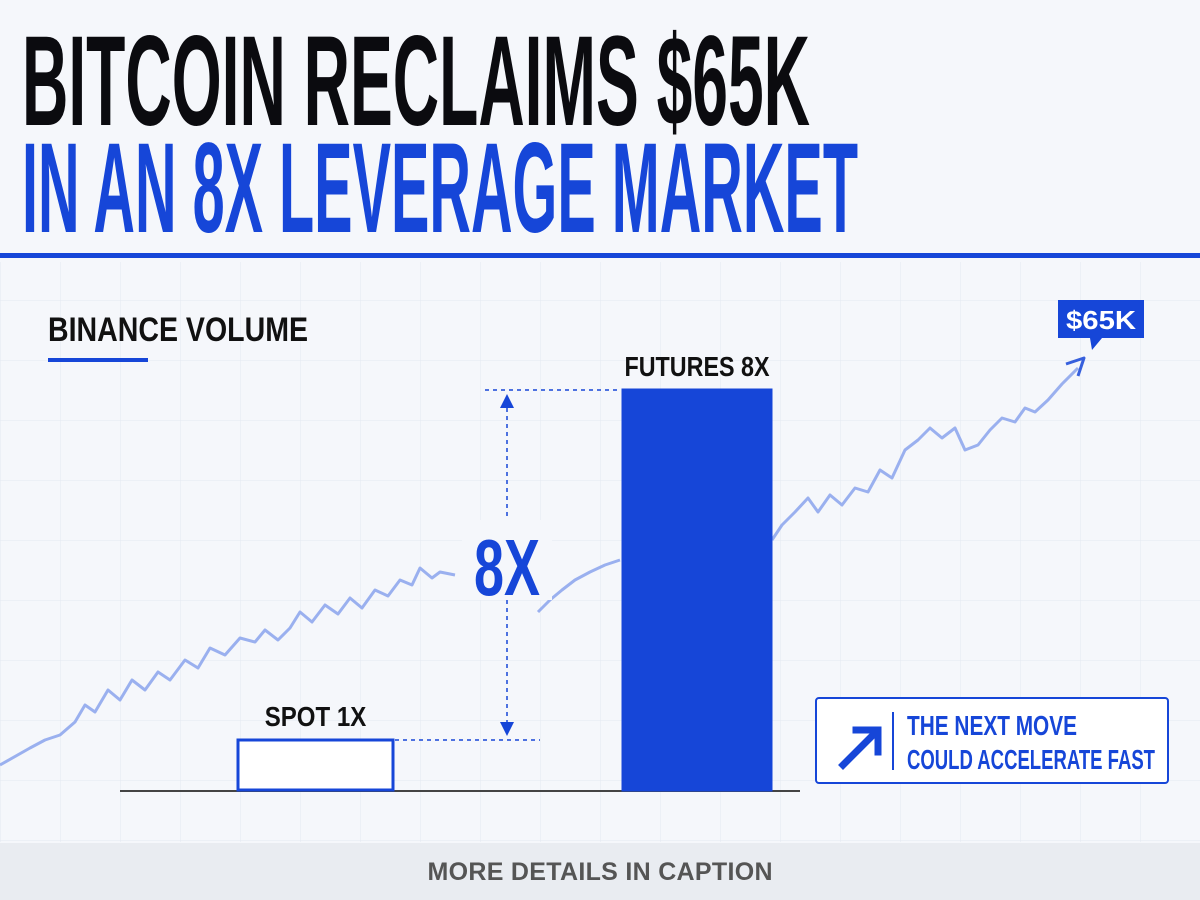  What do you see at coordinates (697, 366) in the screenshot?
I see `bar-label: FUTURES 8X` at bounding box center [697, 366].